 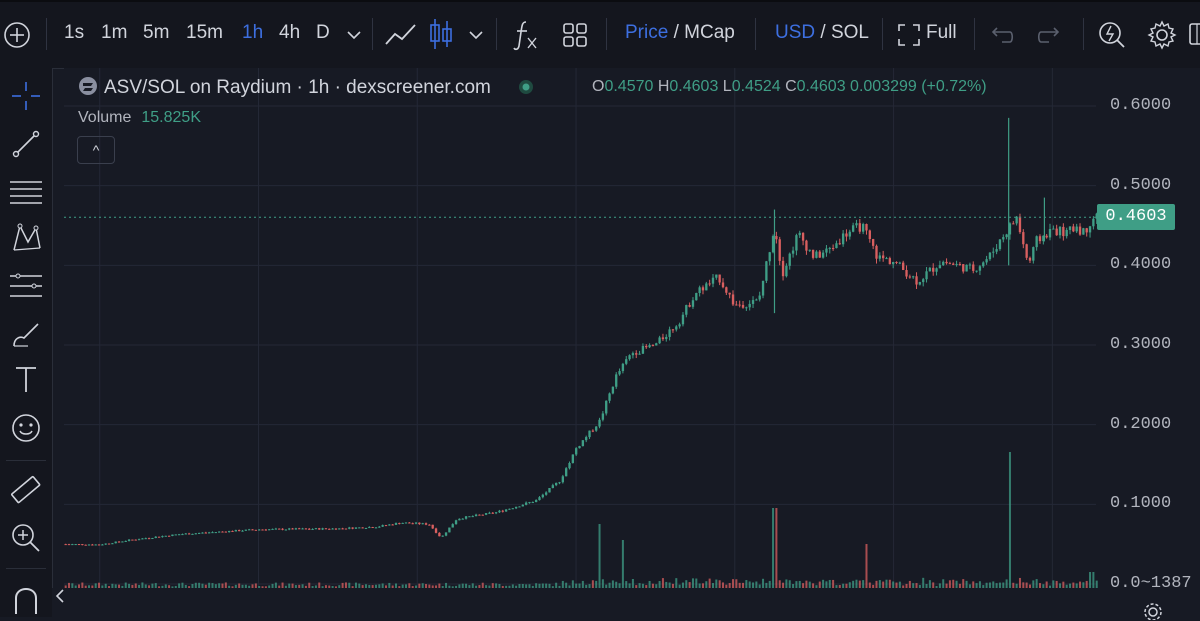 What do you see at coordinates (204, 32) in the screenshot?
I see `interval-15m: 15m` at bounding box center [204, 32].